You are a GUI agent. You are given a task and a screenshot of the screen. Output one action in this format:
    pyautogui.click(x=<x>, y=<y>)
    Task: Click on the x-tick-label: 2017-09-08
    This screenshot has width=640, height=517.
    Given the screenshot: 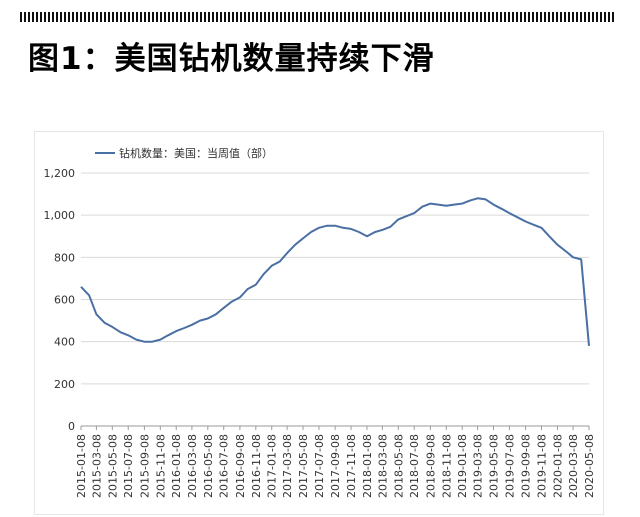 What is the action you would take?
    pyautogui.click(x=335, y=466)
    